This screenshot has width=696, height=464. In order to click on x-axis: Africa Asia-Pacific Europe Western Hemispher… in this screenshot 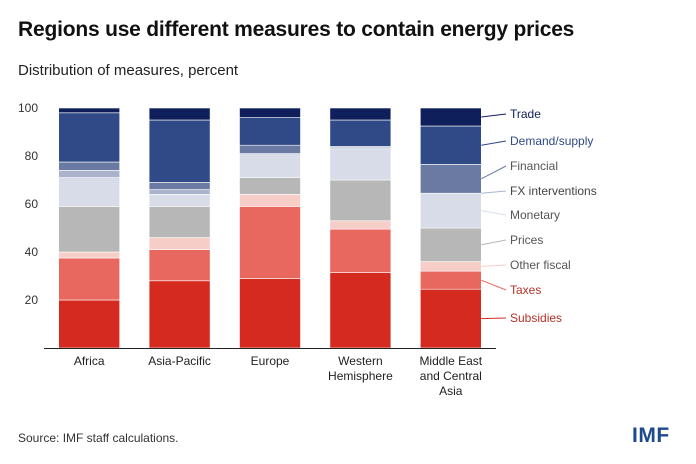, I will do `click(270, 373)`.